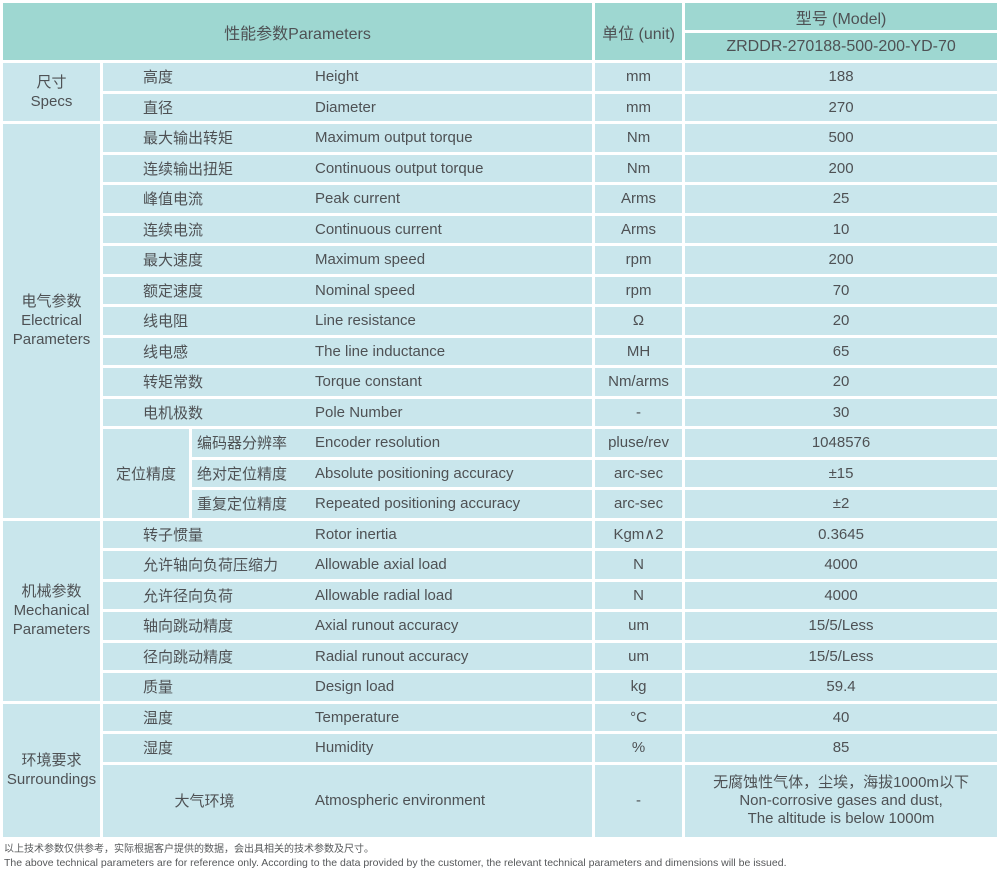 This screenshot has width=1000, height=895. I want to click on unit-cell: pluse/rev, so click(639, 443).